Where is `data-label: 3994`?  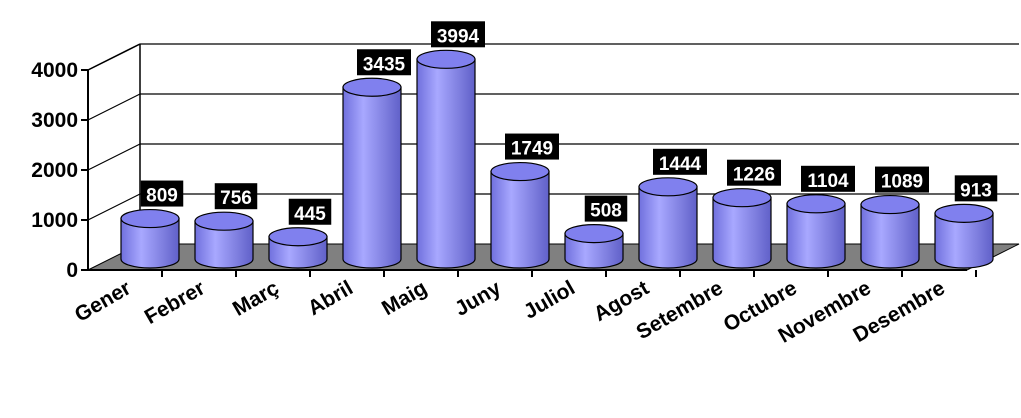 data-label: 3994 is located at coordinates (458, 36).